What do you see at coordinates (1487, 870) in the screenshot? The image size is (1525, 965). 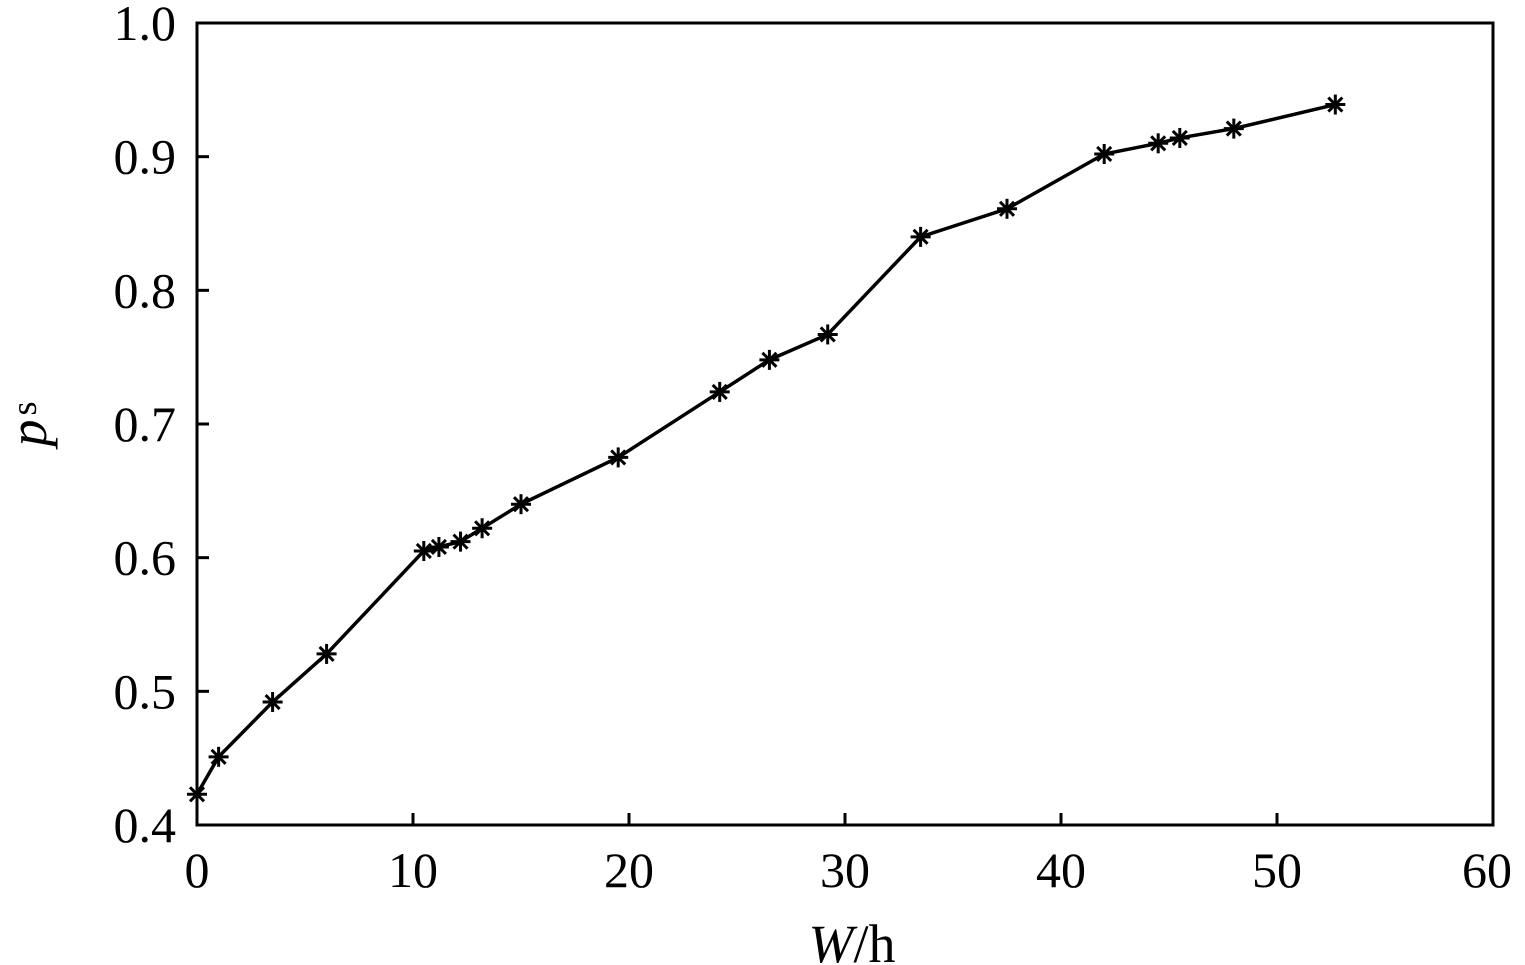 I see `x-tick-label: 60` at bounding box center [1487, 870].